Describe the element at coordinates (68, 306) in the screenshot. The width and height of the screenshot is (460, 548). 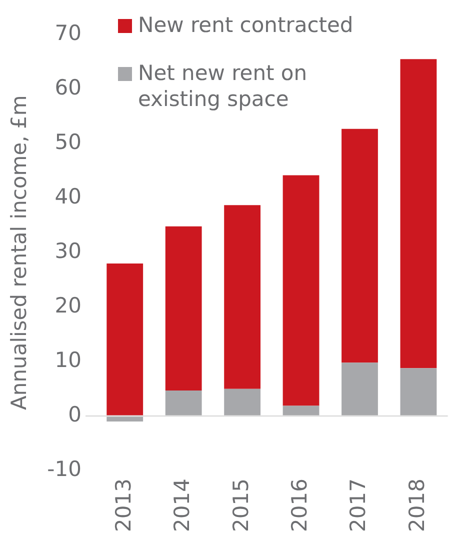
I see `y-tick-label: 20` at that location.